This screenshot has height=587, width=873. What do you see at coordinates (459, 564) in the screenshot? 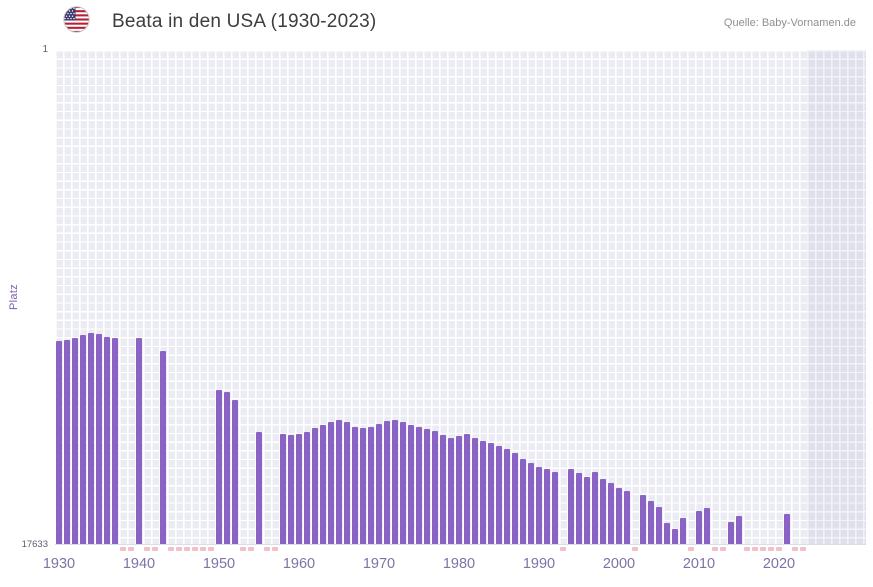
I see `x-tick-label: 1980` at bounding box center [459, 564].